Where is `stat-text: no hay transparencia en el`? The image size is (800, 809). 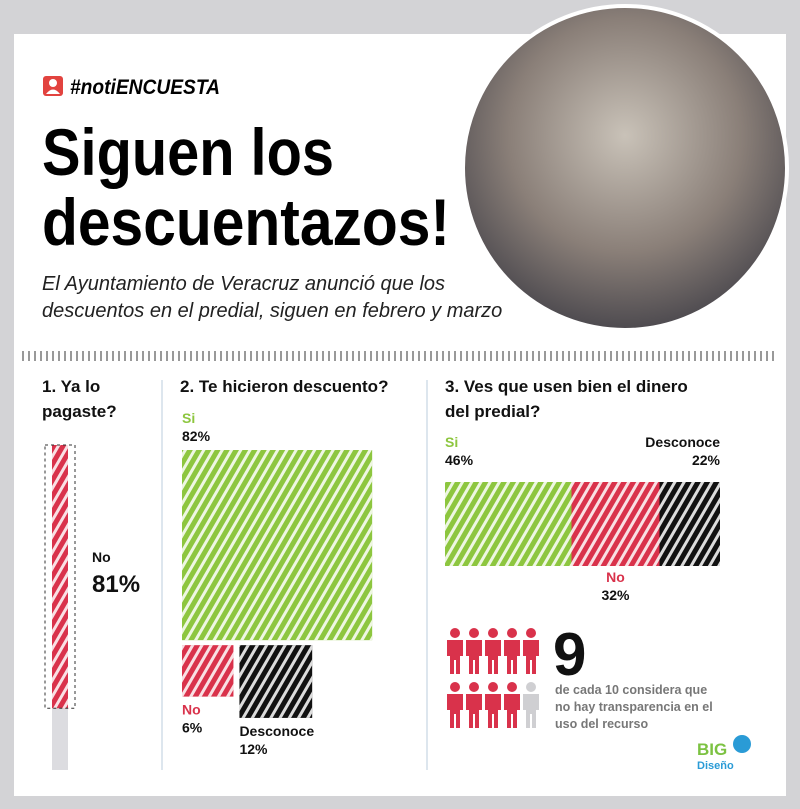
stat-text: no hay transparencia en el is located at coordinates (634, 707).